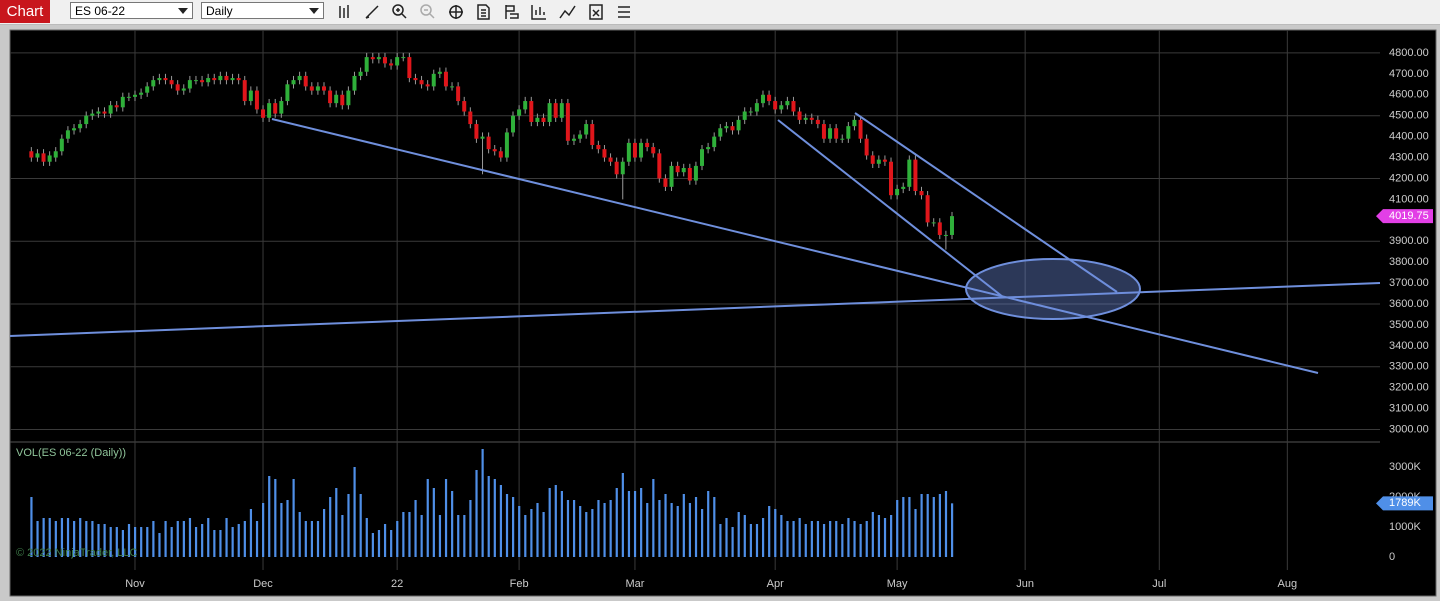 The width and height of the screenshot is (1440, 601). What do you see at coordinates (1392, 557) in the screenshot?
I see `volume-tick-label: 0` at bounding box center [1392, 557].